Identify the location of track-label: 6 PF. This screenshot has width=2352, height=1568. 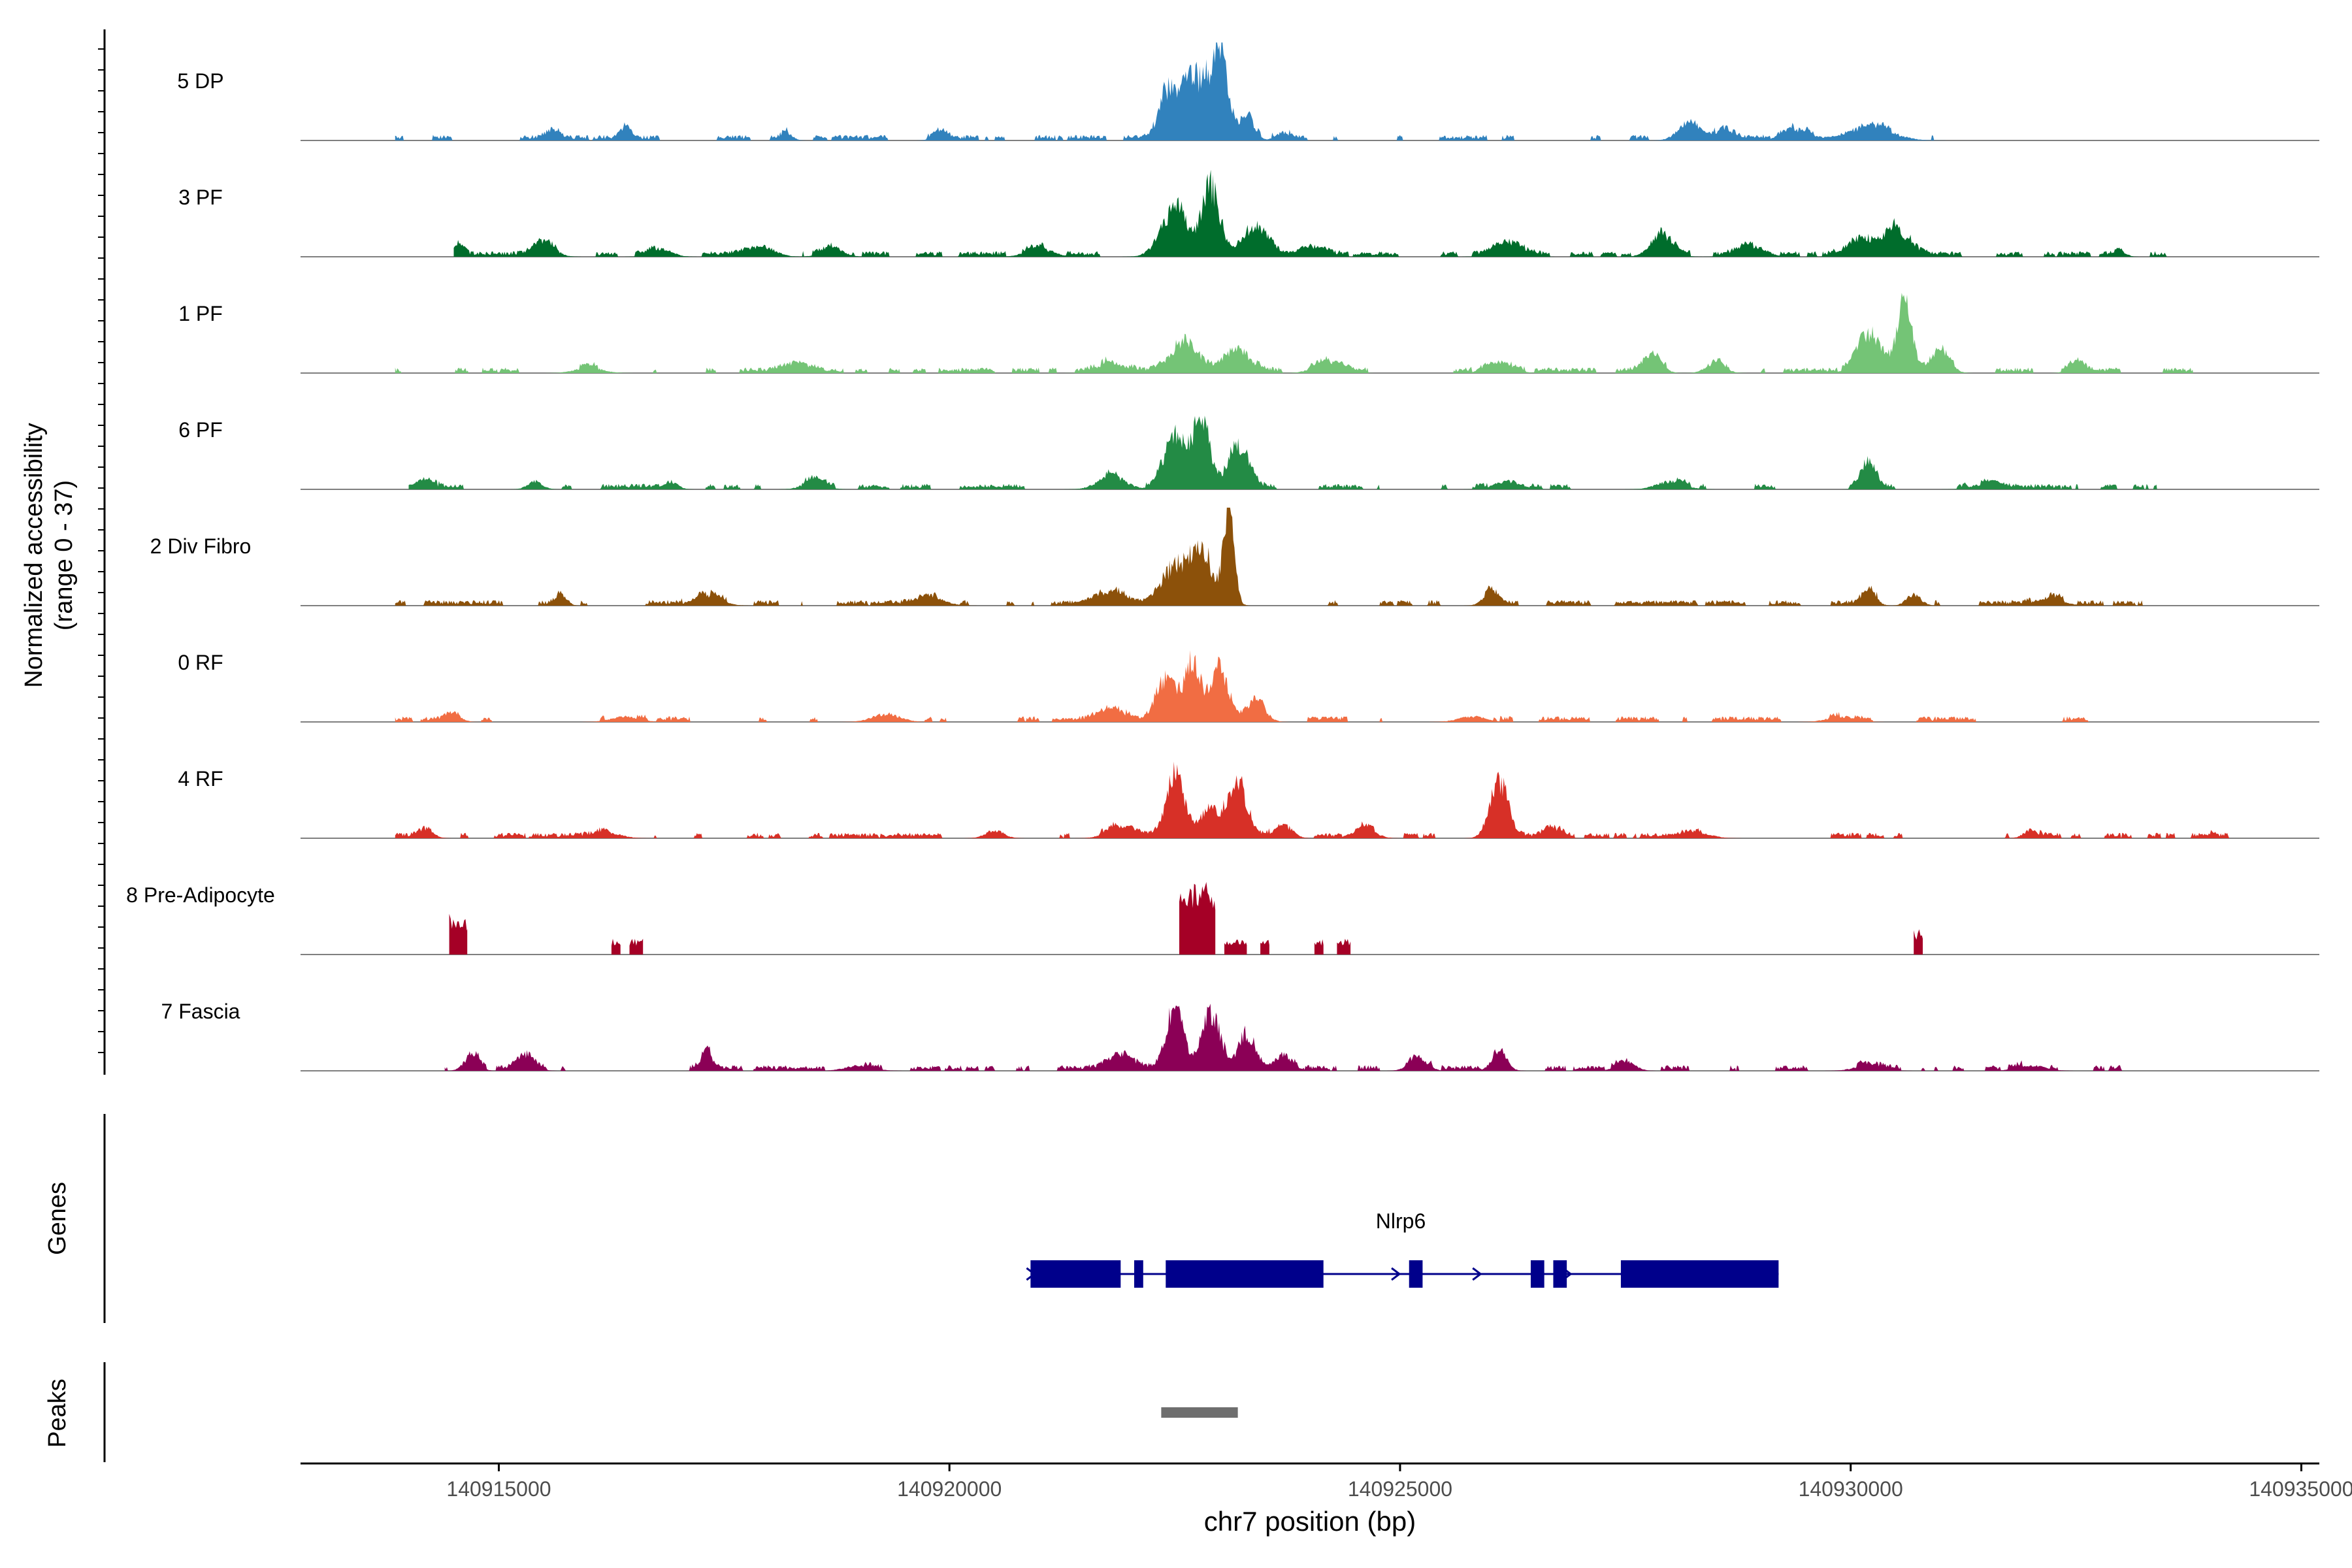
(200, 430).